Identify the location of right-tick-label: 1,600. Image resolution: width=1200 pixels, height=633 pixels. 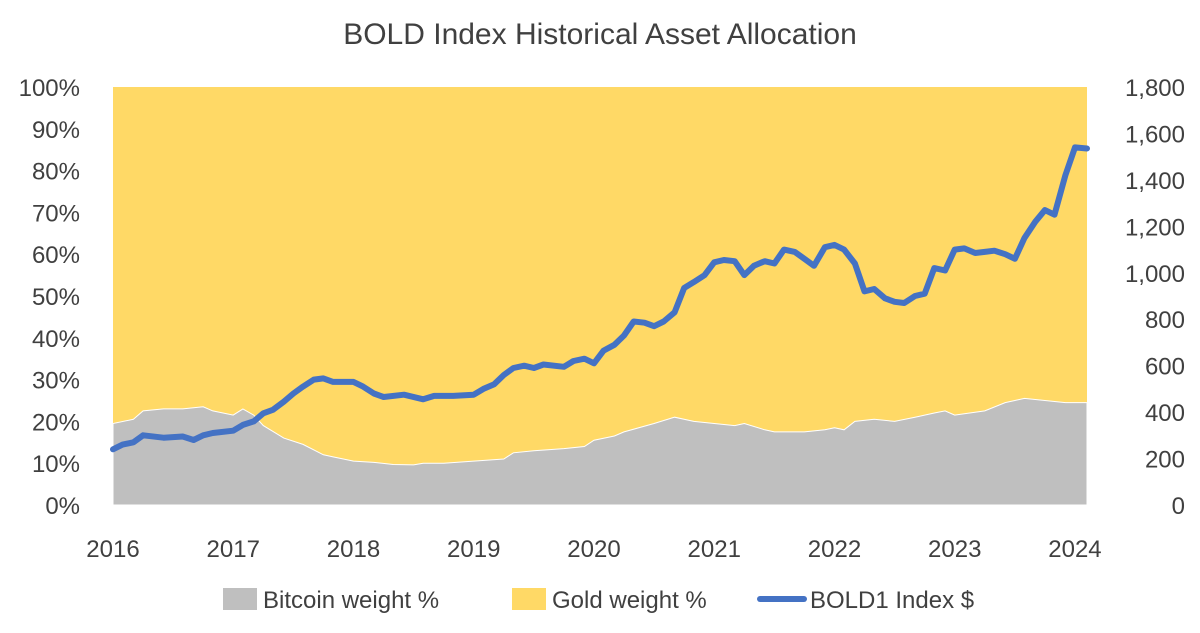
(1155, 134).